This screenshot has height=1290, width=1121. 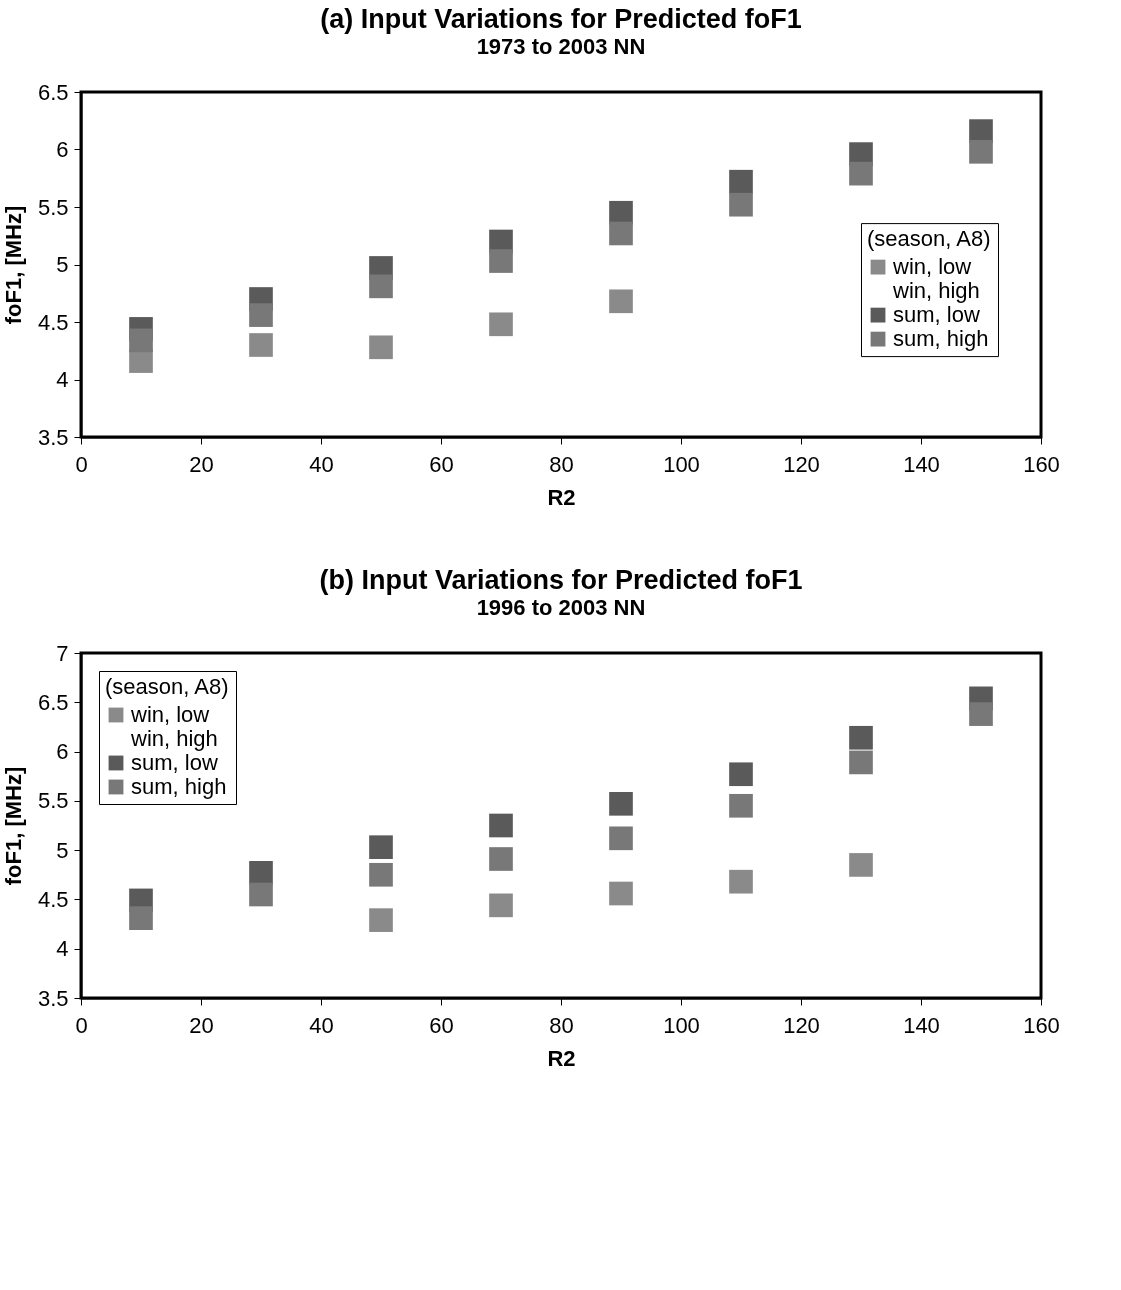 What do you see at coordinates (561, 46) in the screenshot?
I see `chart-subtitle: 1973 to 2003 NN` at bounding box center [561, 46].